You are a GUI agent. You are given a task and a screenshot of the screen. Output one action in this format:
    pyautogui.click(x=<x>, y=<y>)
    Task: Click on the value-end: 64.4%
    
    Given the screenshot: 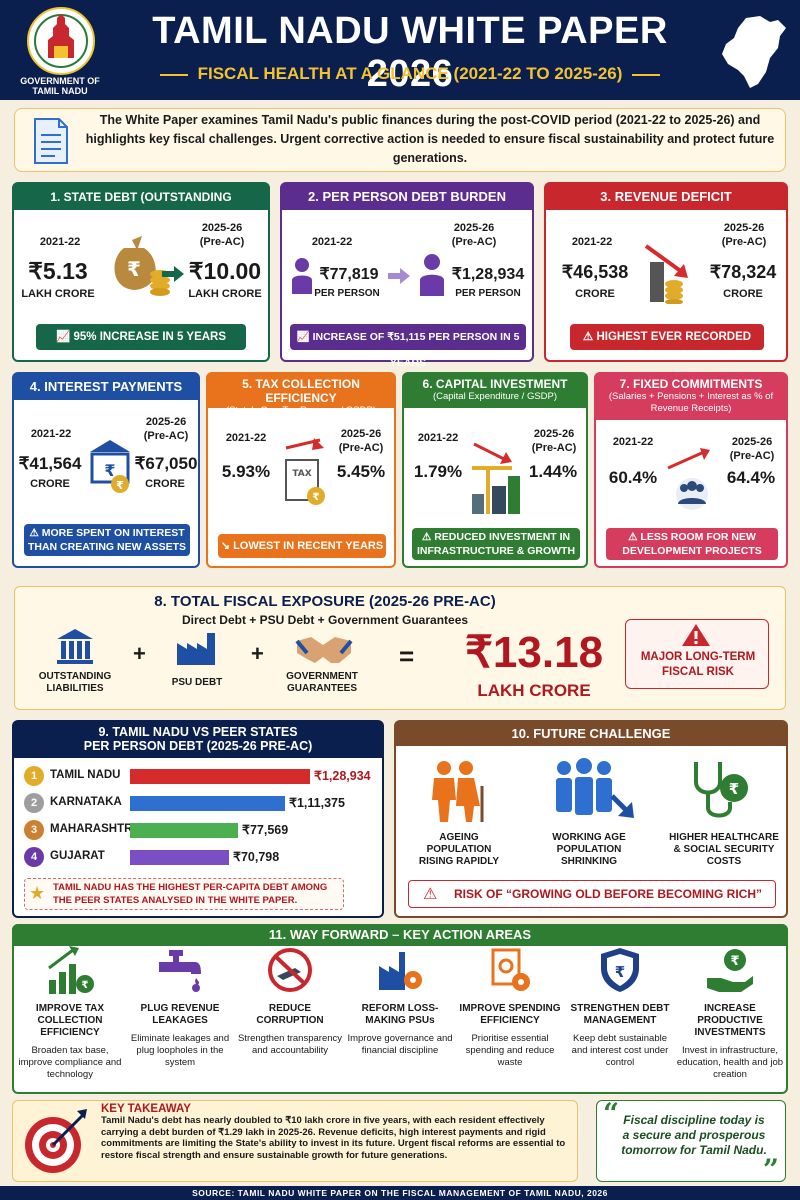 What is the action you would take?
    pyautogui.click(x=751, y=477)
    